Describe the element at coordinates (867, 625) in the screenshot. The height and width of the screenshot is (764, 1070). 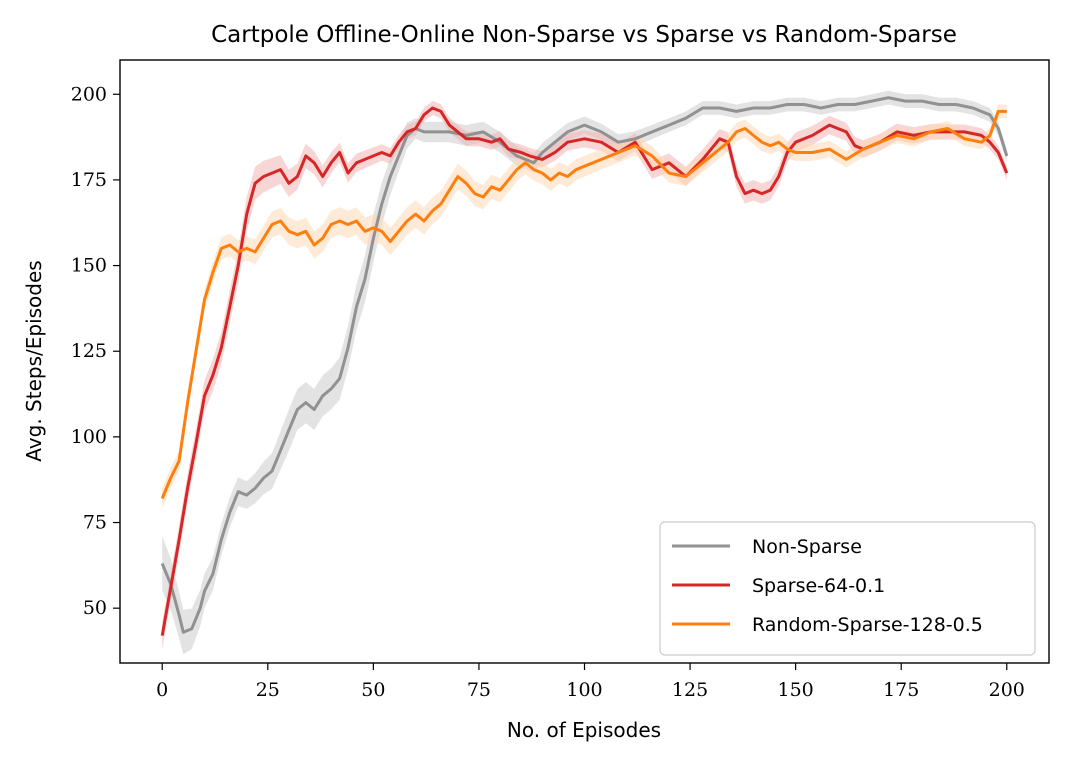
I see `legend-label-random-sparse: Random-Sparse-128-0.5` at that location.